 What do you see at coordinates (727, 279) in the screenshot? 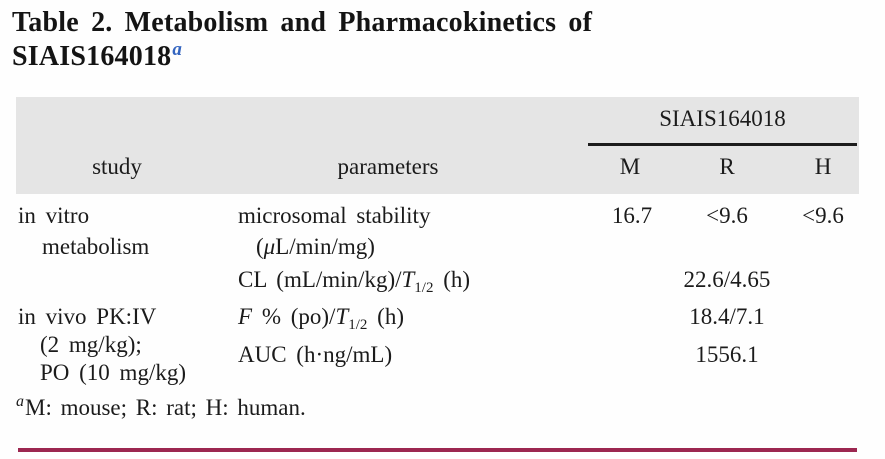
I see `value-cl-halflife: 22.6/4.65` at bounding box center [727, 279].